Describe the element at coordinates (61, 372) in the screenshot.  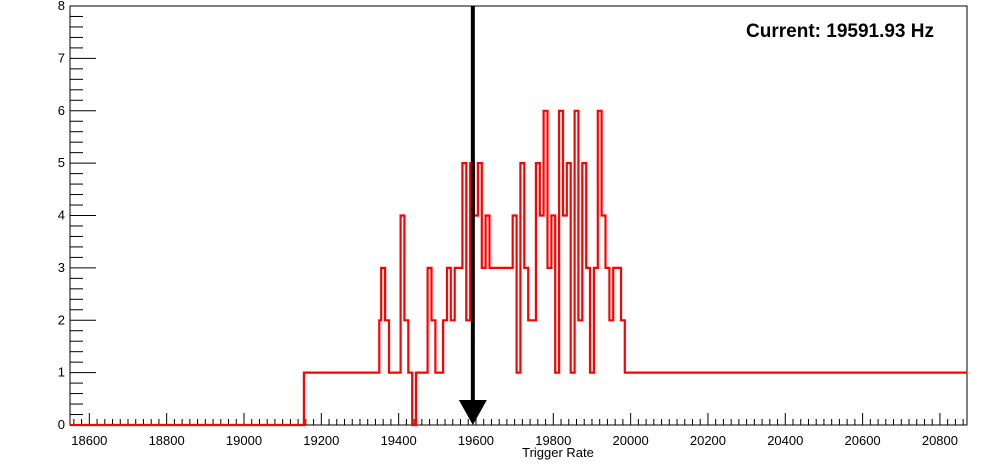
I see `y-tick-label: 1` at that location.